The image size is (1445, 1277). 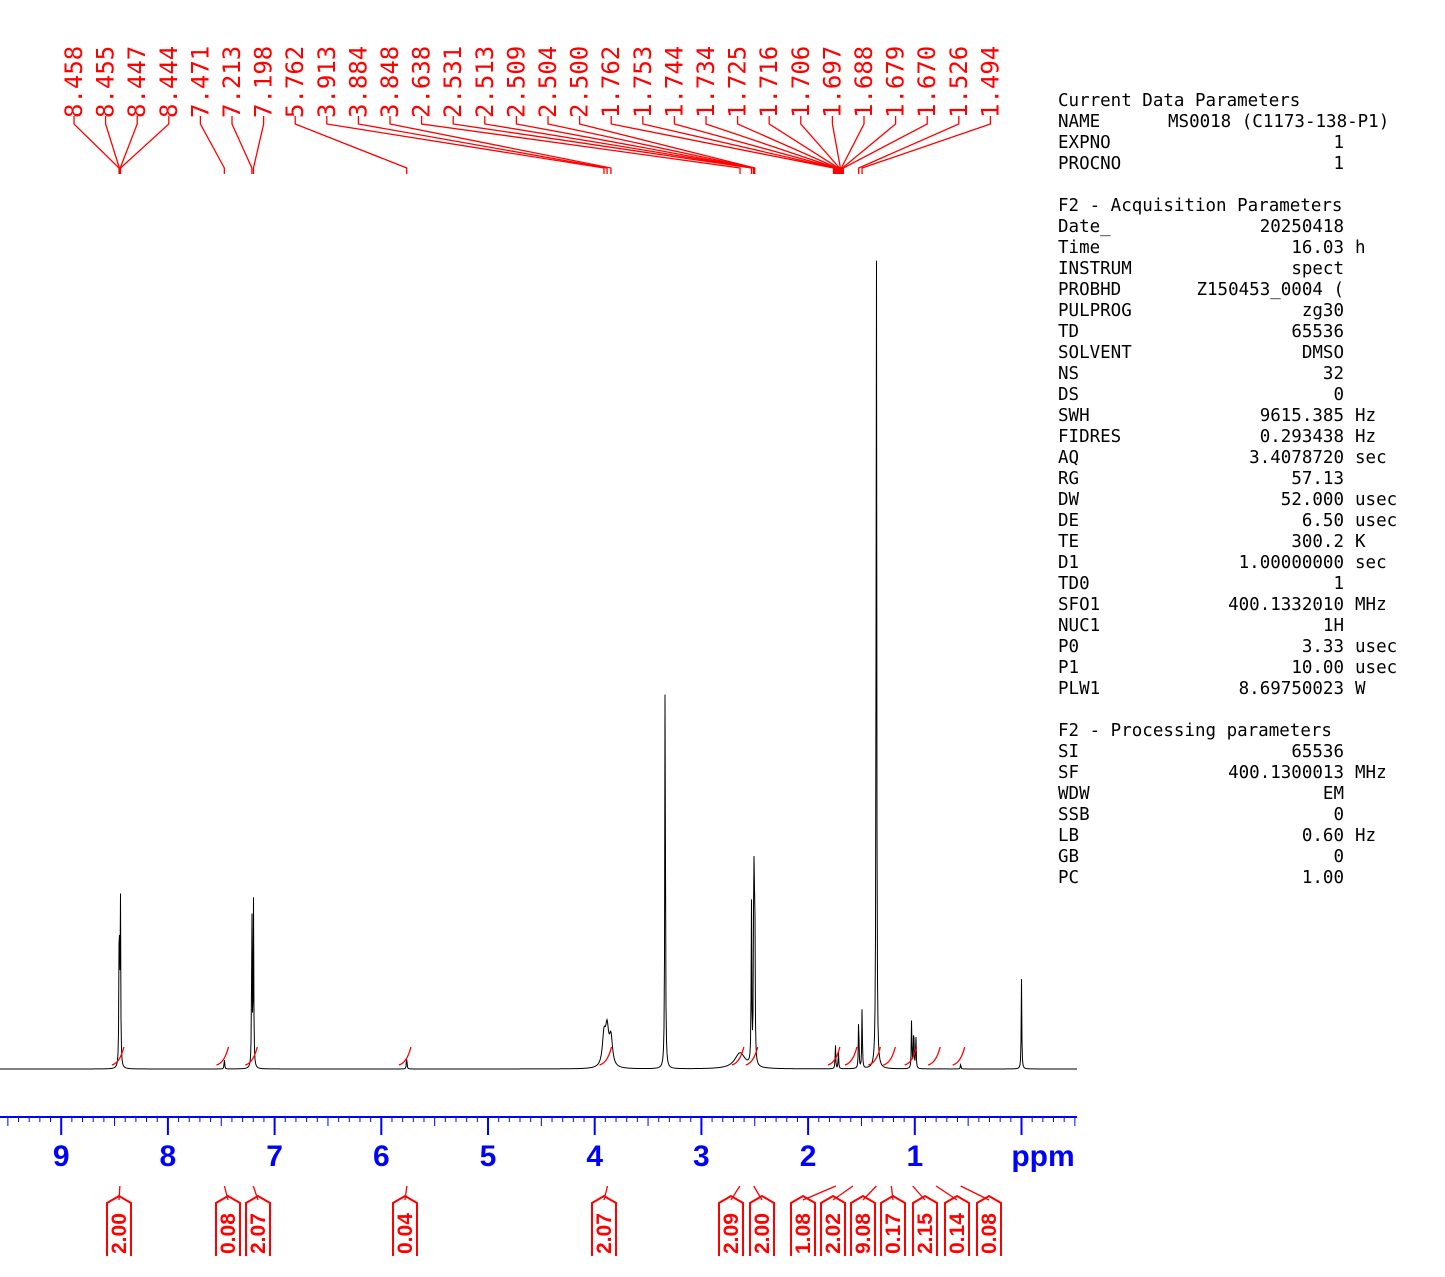 I want to click on param-key: PROBHD, so click(x=1090, y=290).